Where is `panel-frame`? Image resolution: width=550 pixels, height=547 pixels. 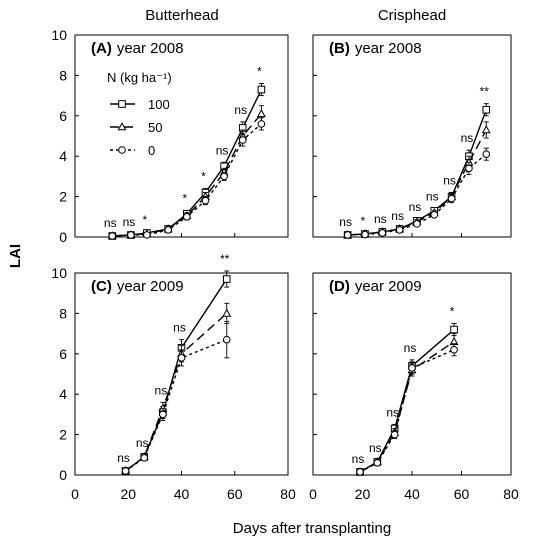 panel-frame is located at coordinates (181, 374).